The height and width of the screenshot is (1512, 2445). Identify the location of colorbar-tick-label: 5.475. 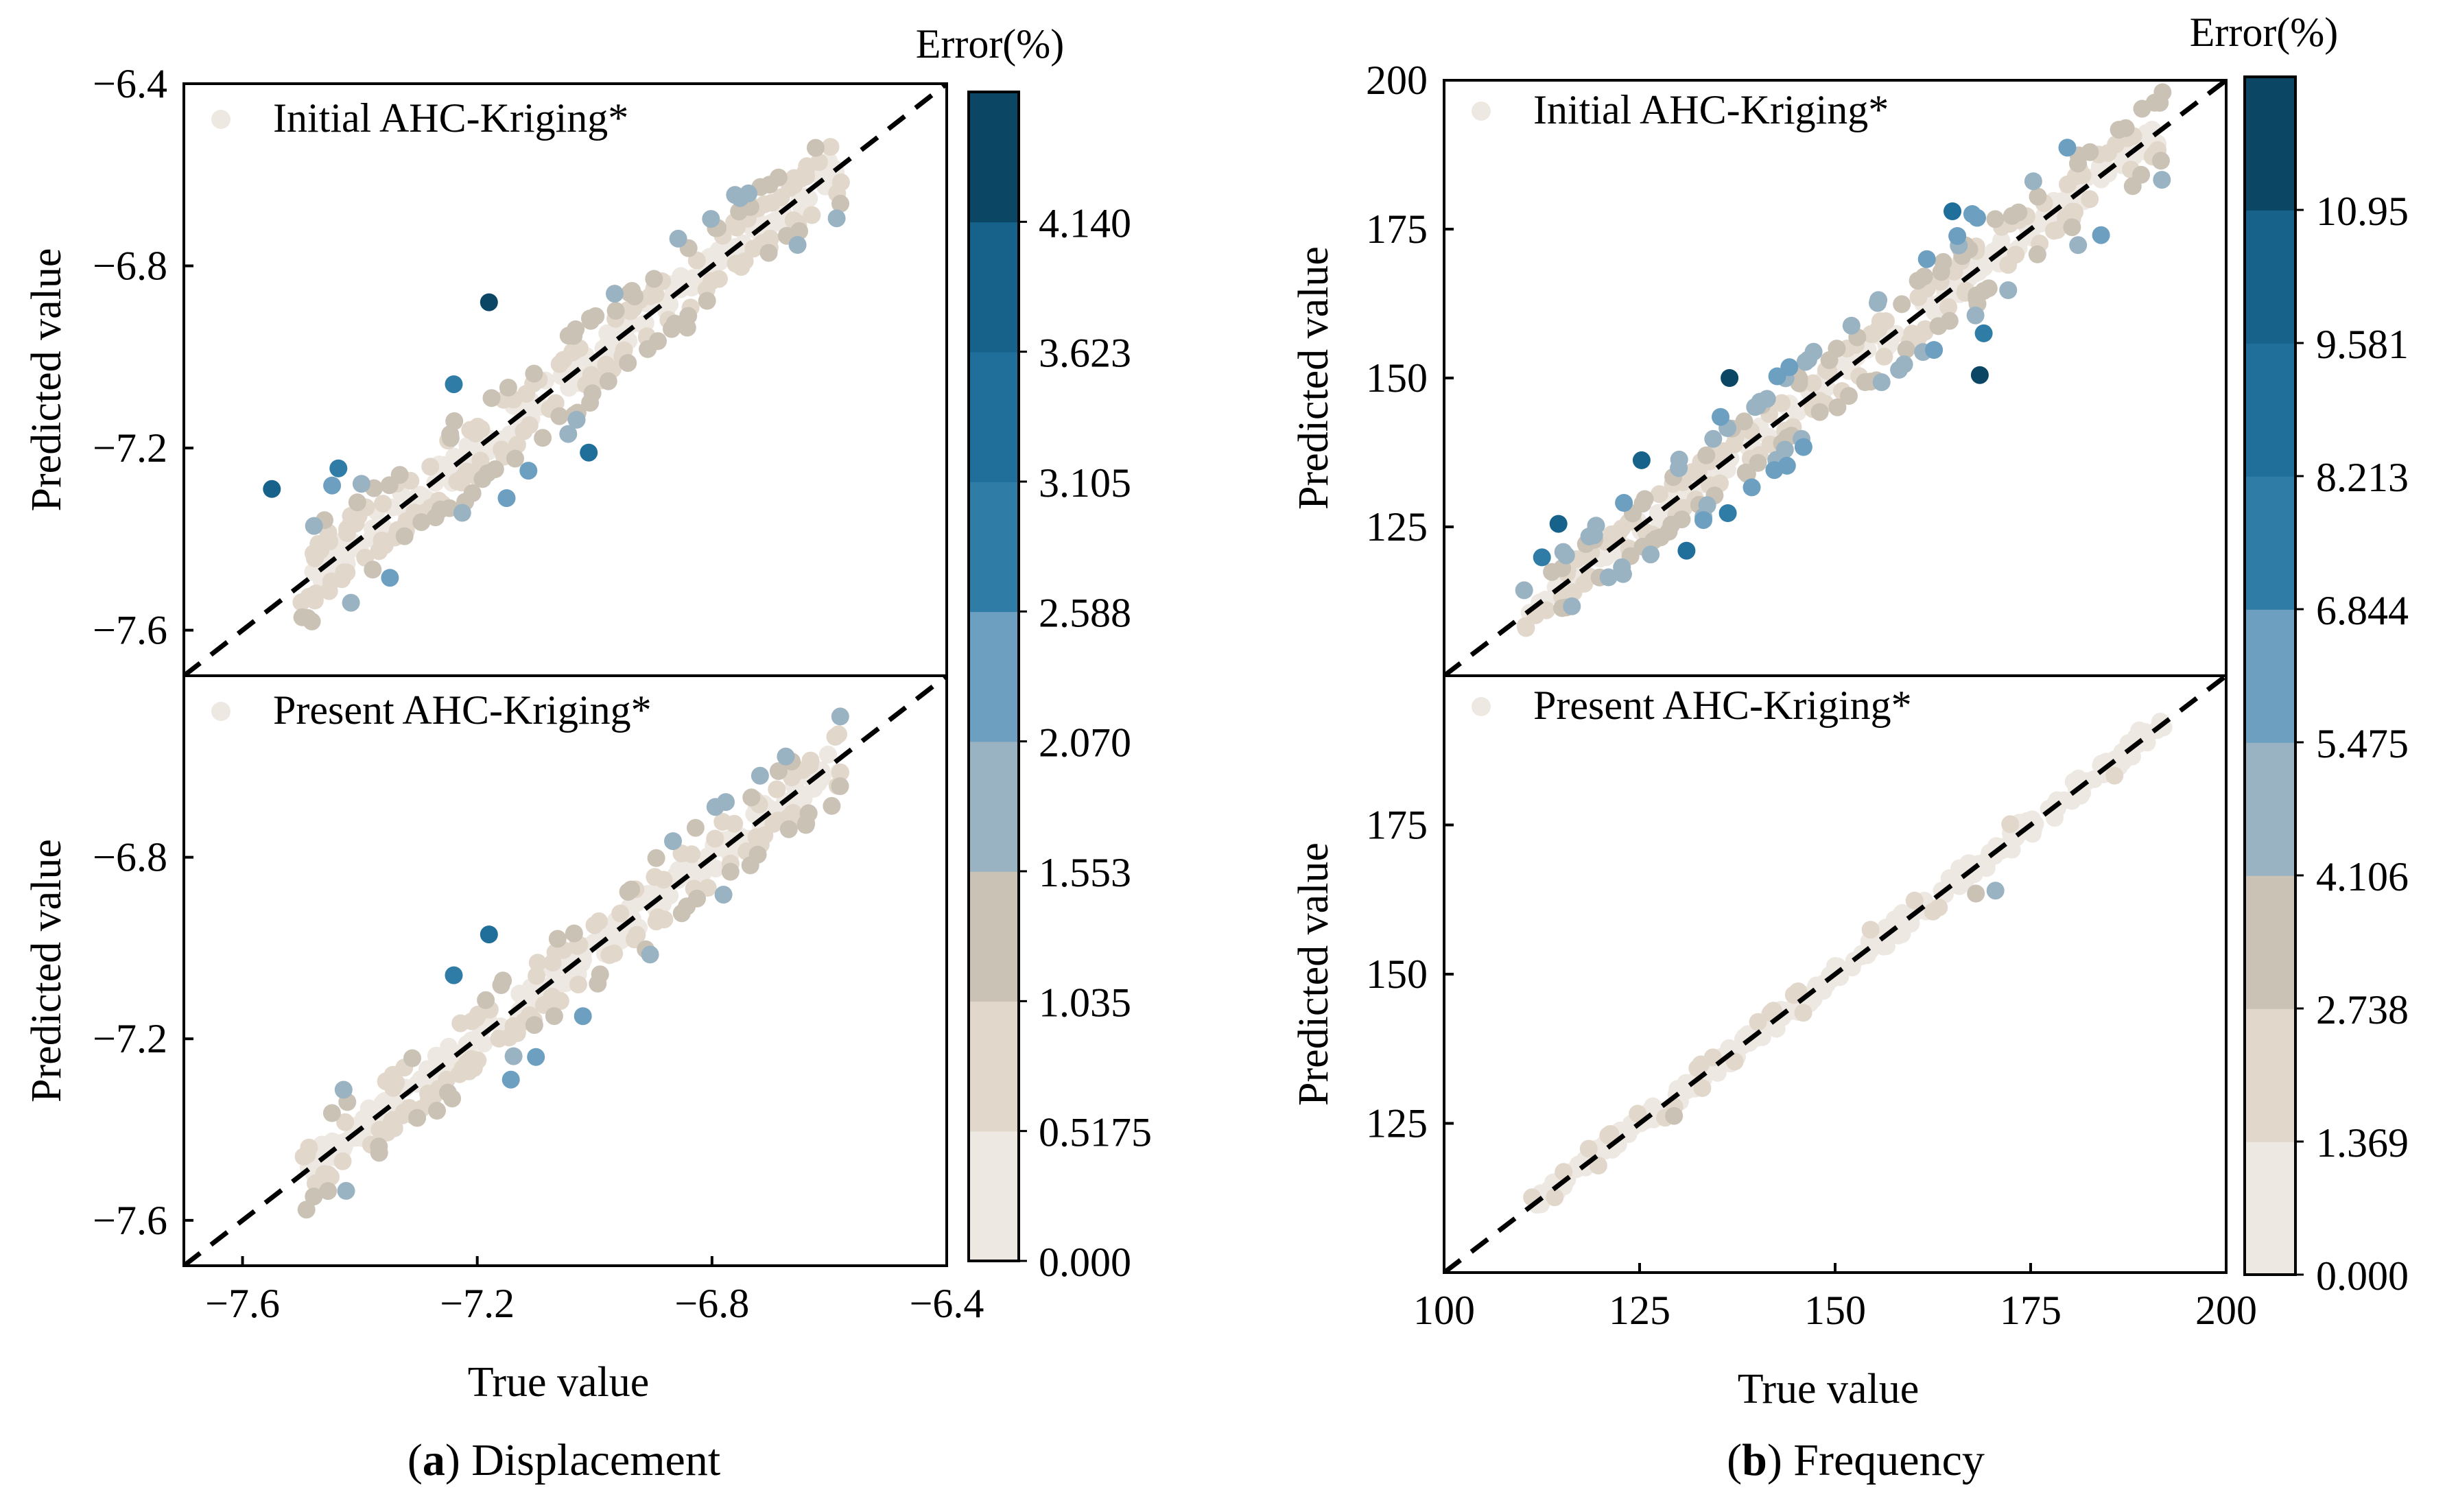
(2362, 743).